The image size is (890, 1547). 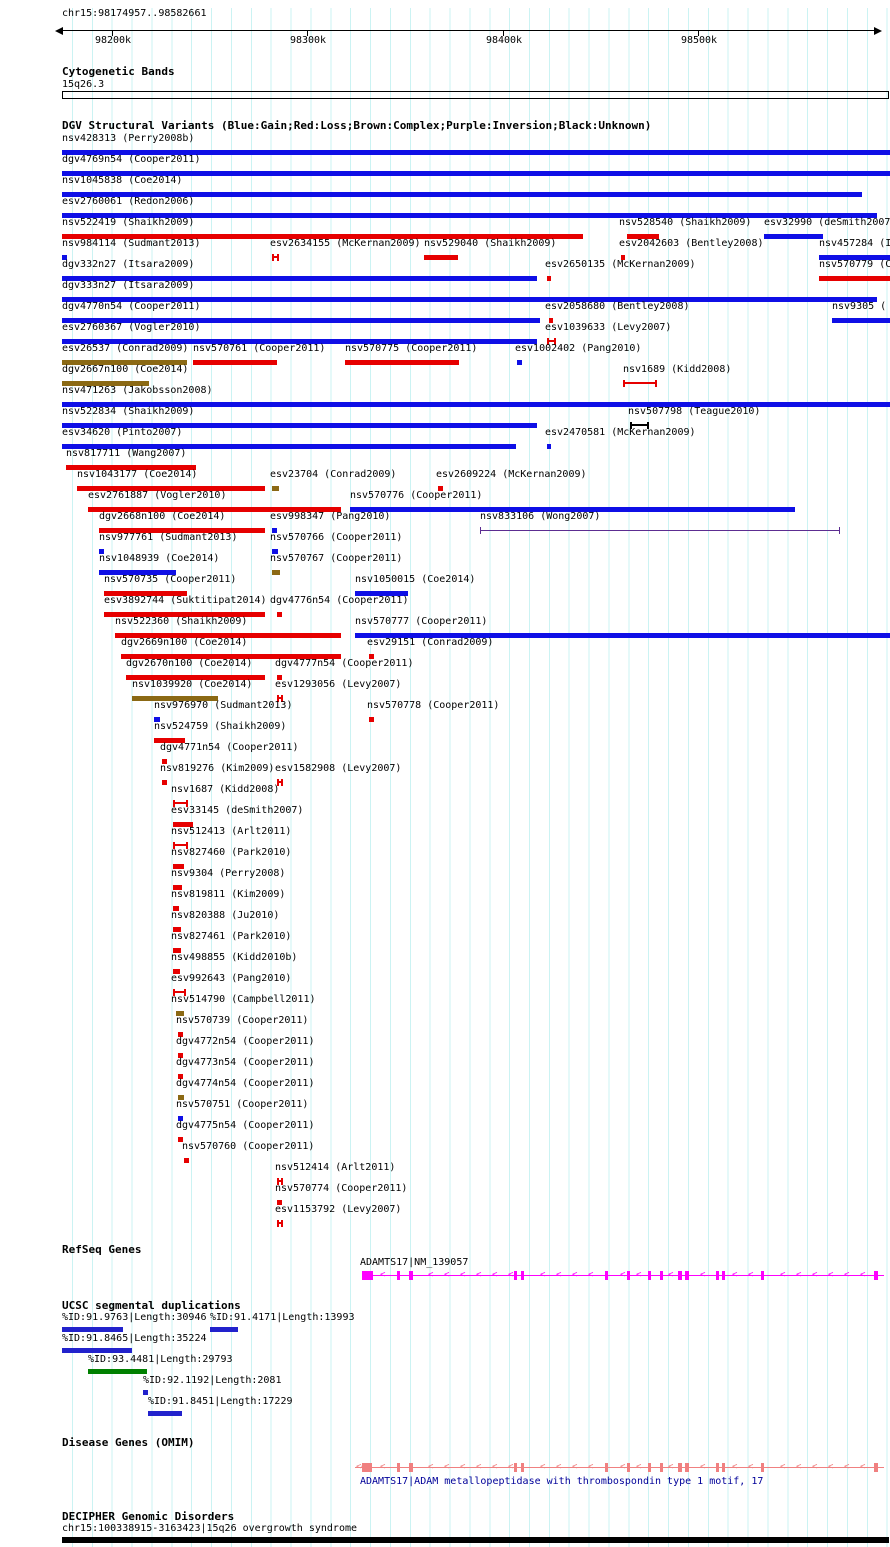 I want to click on variant-label: esv2650135 (McKernan2009), so click(x=620, y=264).